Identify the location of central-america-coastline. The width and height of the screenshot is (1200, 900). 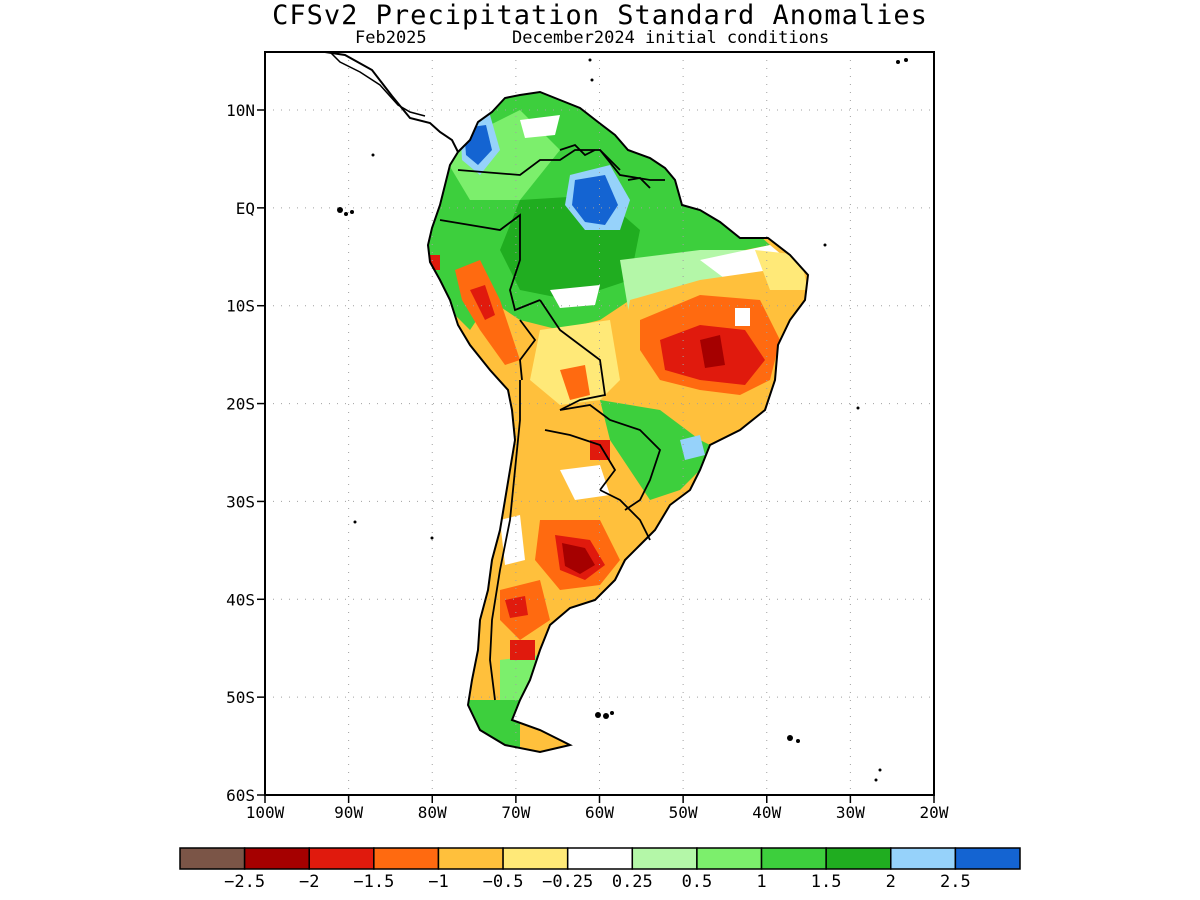
(391, 102).